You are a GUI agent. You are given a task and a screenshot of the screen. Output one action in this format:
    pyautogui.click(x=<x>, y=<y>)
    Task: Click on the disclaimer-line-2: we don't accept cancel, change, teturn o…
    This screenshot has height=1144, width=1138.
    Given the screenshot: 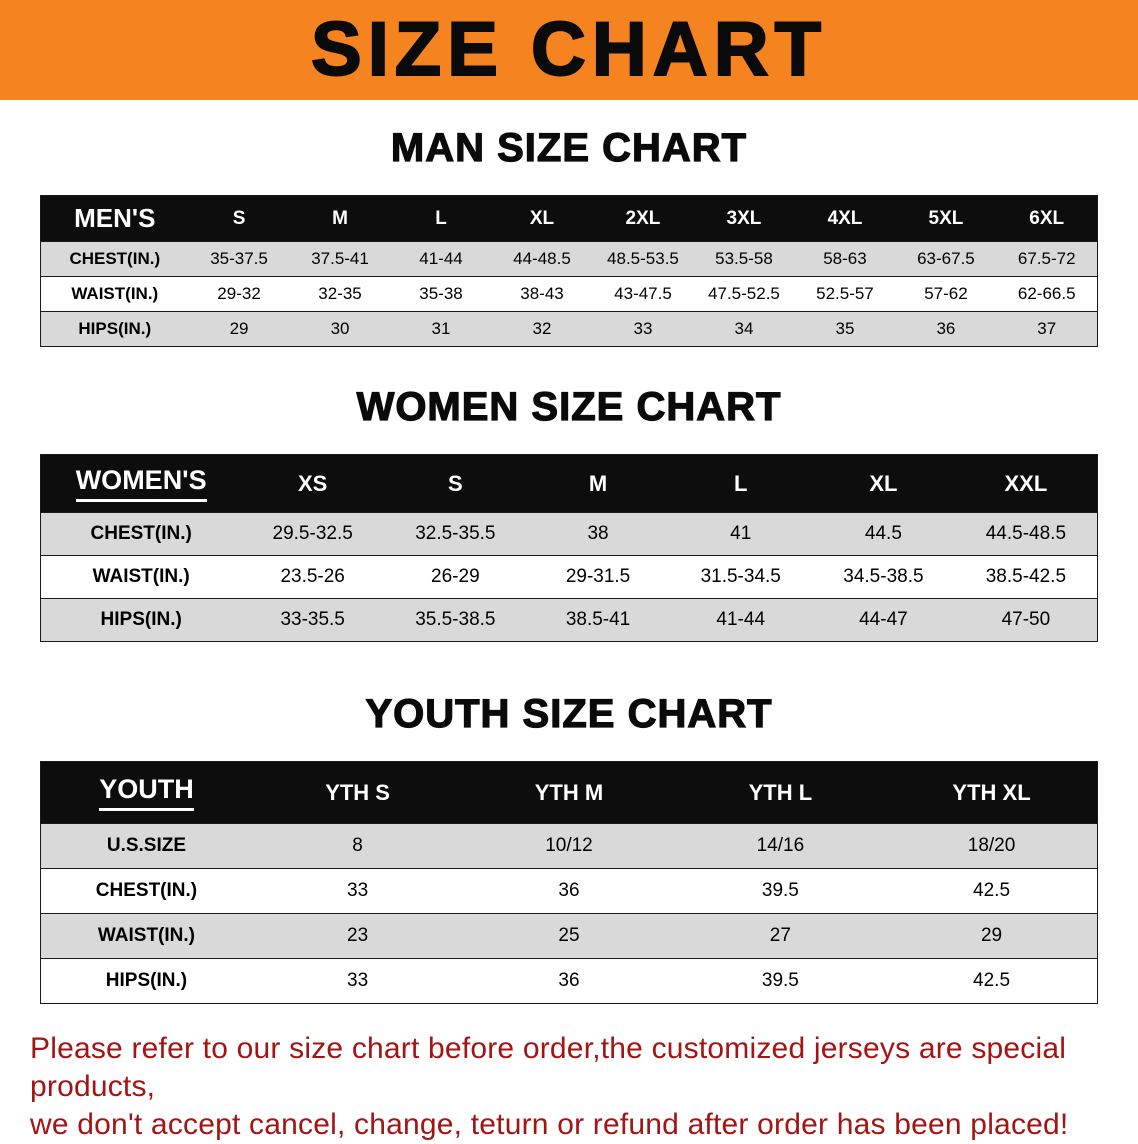 What is the action you would take?
    pyautogui.click(x=549, y=1124)
    